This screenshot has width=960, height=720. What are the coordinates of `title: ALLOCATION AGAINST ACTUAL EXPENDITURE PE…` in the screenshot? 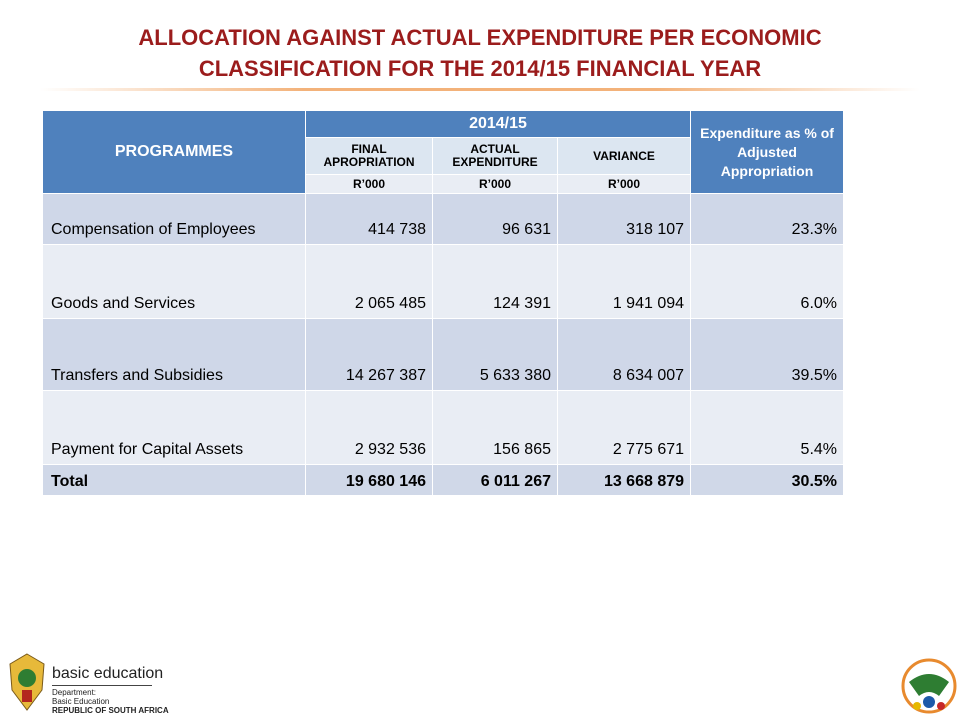 It's located at (480, 53).